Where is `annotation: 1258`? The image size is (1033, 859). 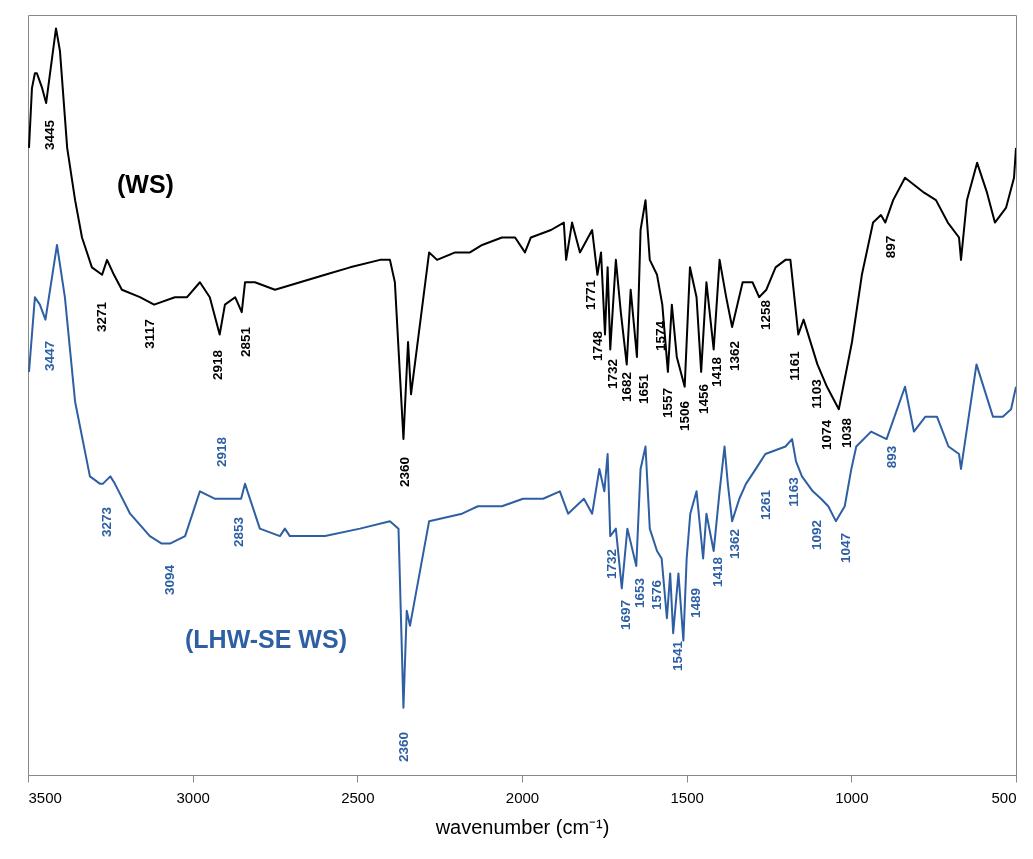 annotation: 1258 is located at coordinates (765, 315).